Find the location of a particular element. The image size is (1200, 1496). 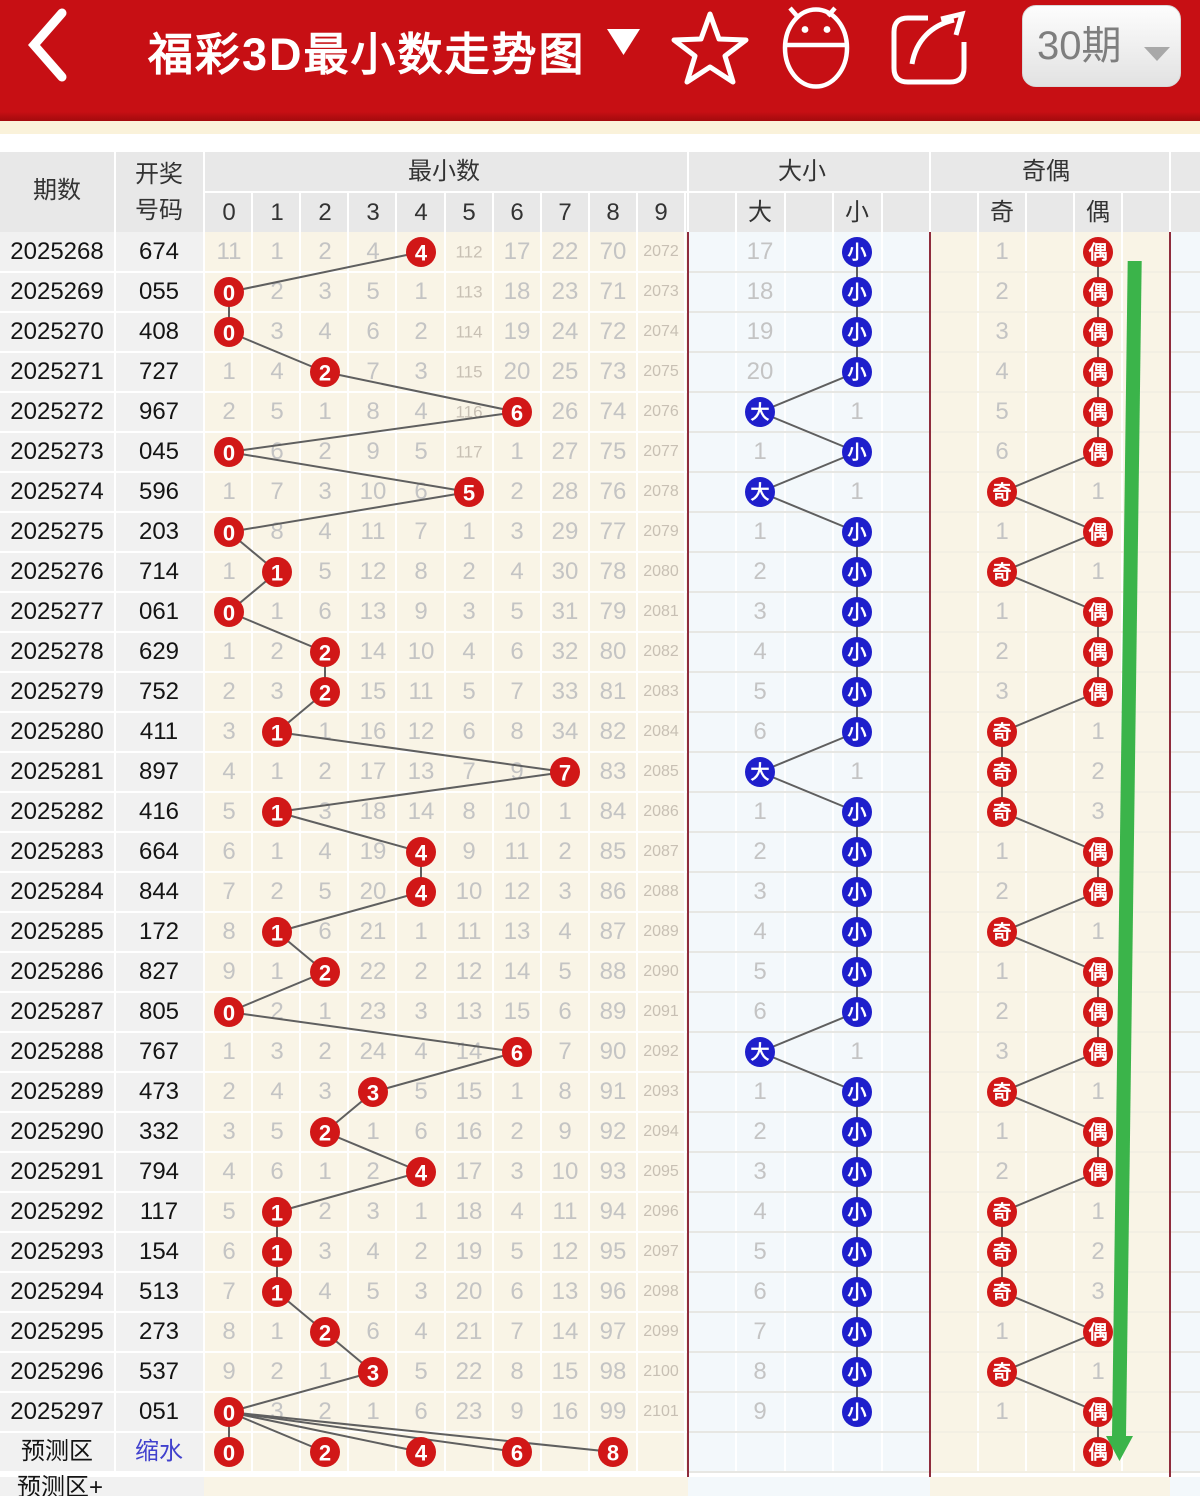

svg-text: 5 is located at coordinates (469, 493).